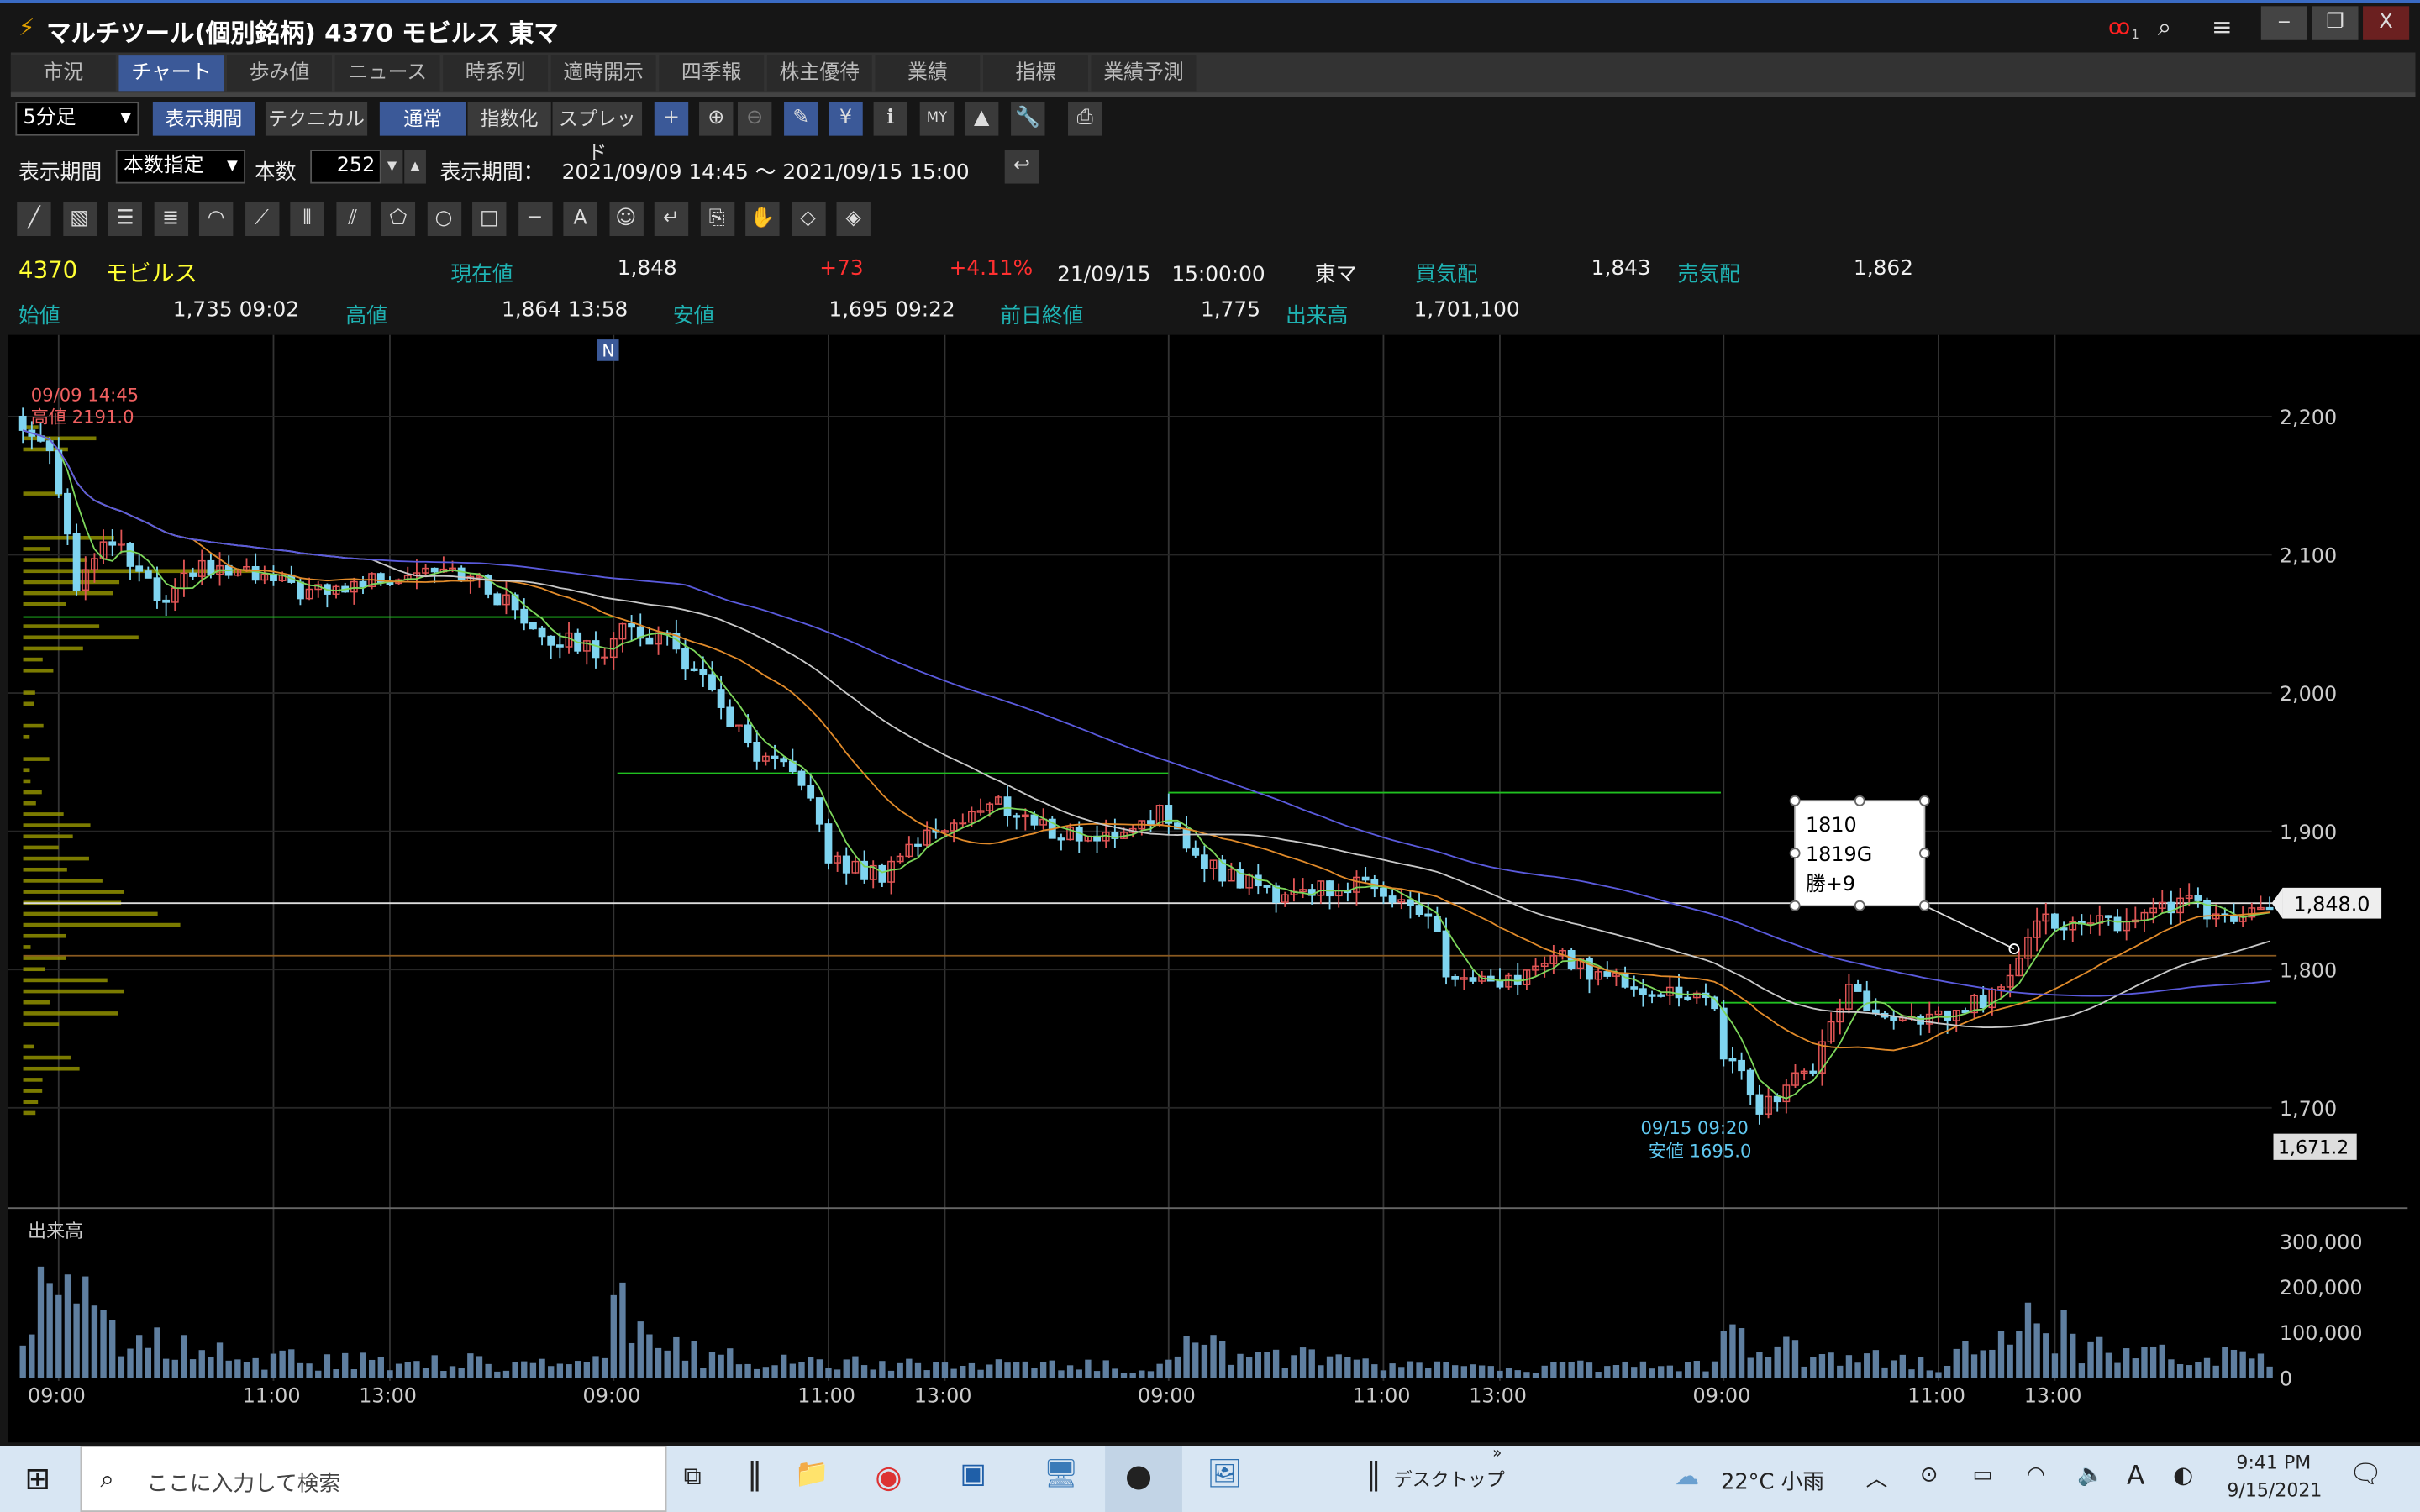  Describe the element at coordinates (535, 219) in the screenshot. I see `horizontal-line-tool-icon: ─` at that location.